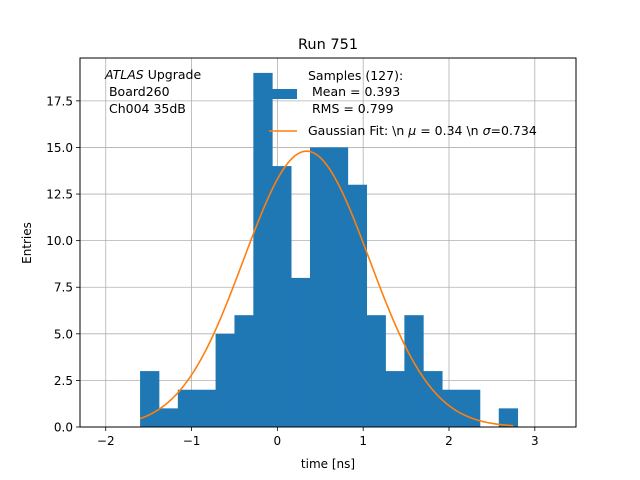  I want to click on legend-fit-mu-text: = 0.34 \n, so click(449, 130).